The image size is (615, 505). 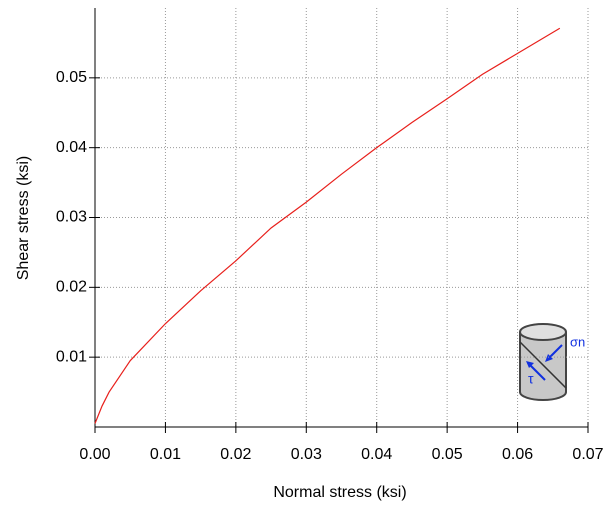 What do you see at coordinates (306, 454) in the screenshot?
I see `x-tick-label: 0.03` at bounding box center [306, 454].